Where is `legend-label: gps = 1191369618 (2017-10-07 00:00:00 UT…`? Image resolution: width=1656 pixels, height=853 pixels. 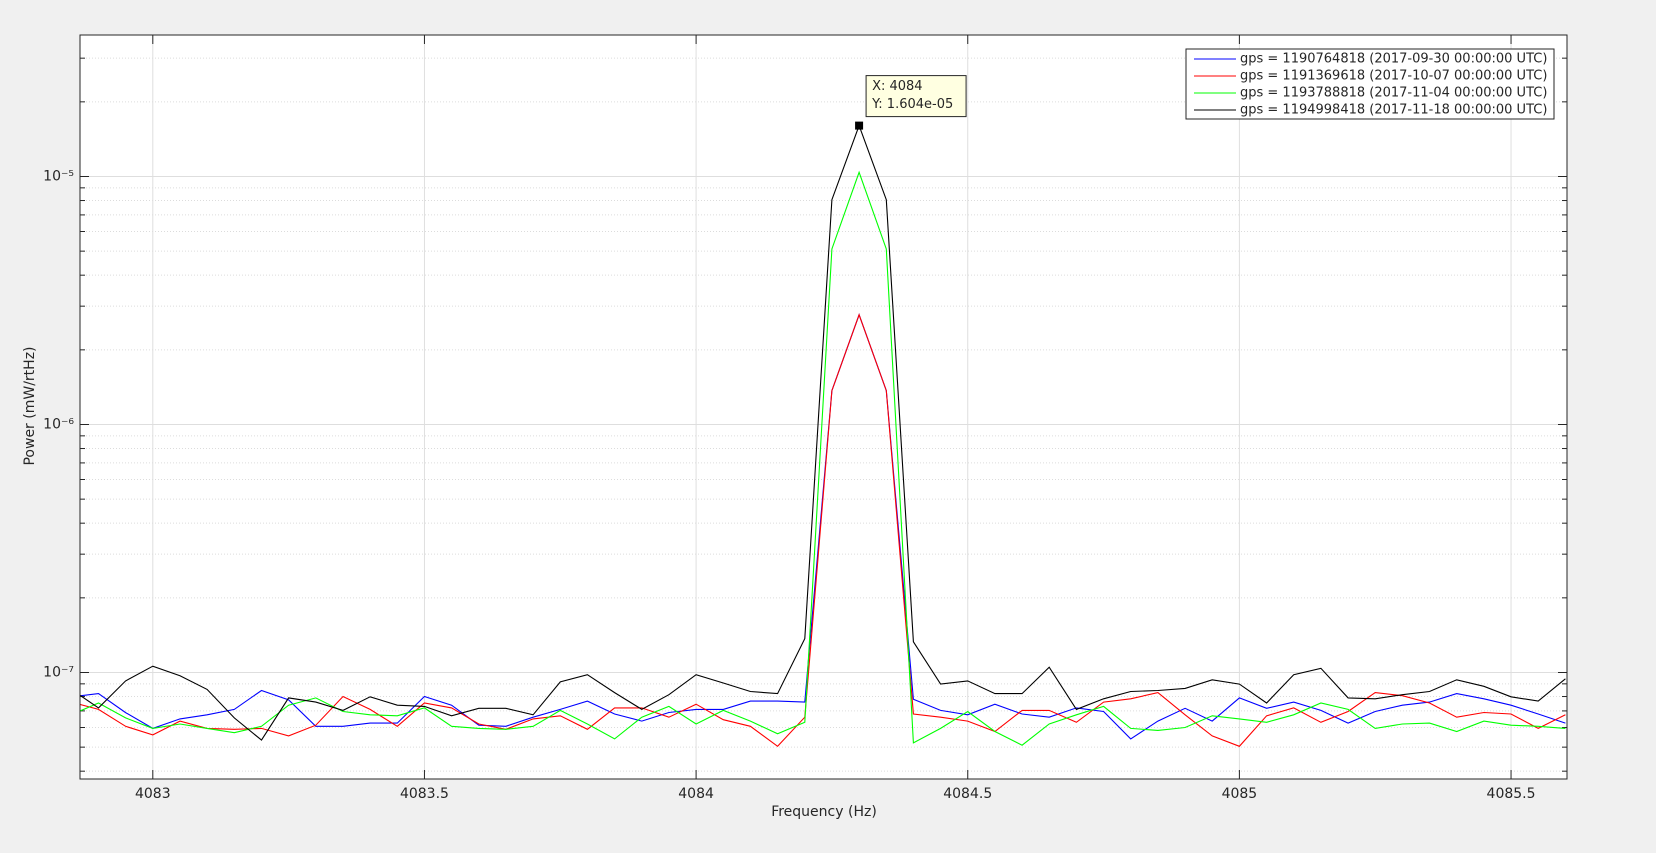
legend-label: gps = 1191369618 (2017-10-07 00:00:00 UT… is located at coordinates (1393, 76).